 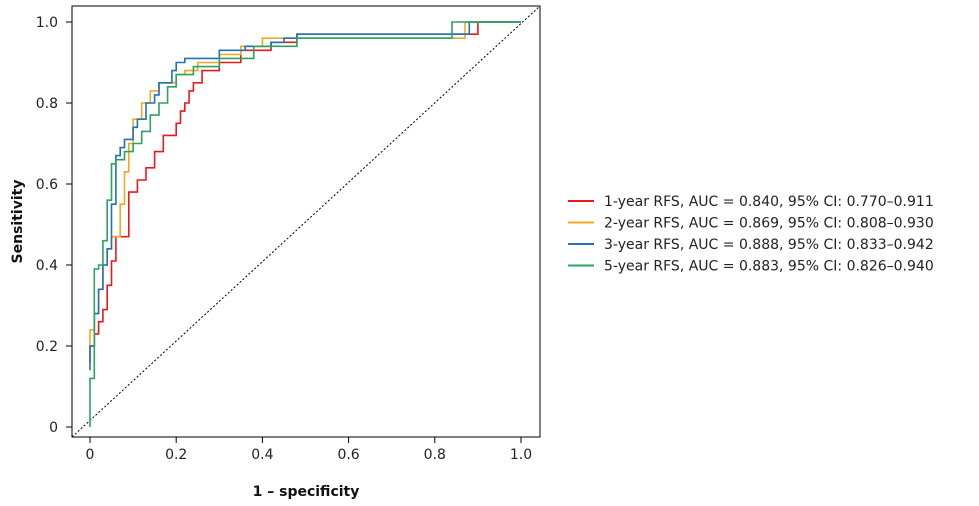 I want to click on y-tick-label: 0, so click(x=53, y=428).